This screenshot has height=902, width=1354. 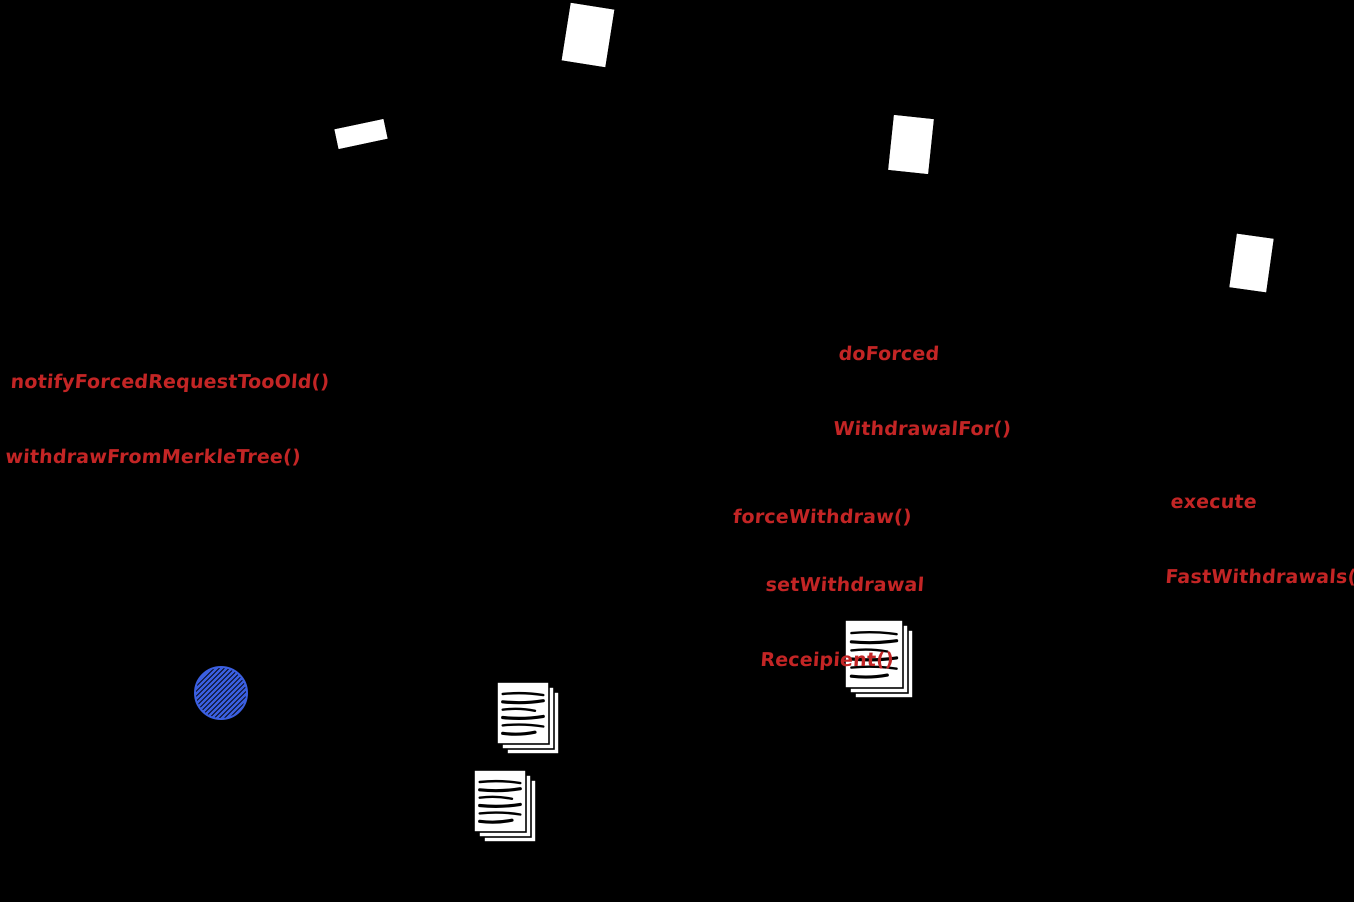 I want to click on annotation-line-1: doForced, so click(x=889, y=354).